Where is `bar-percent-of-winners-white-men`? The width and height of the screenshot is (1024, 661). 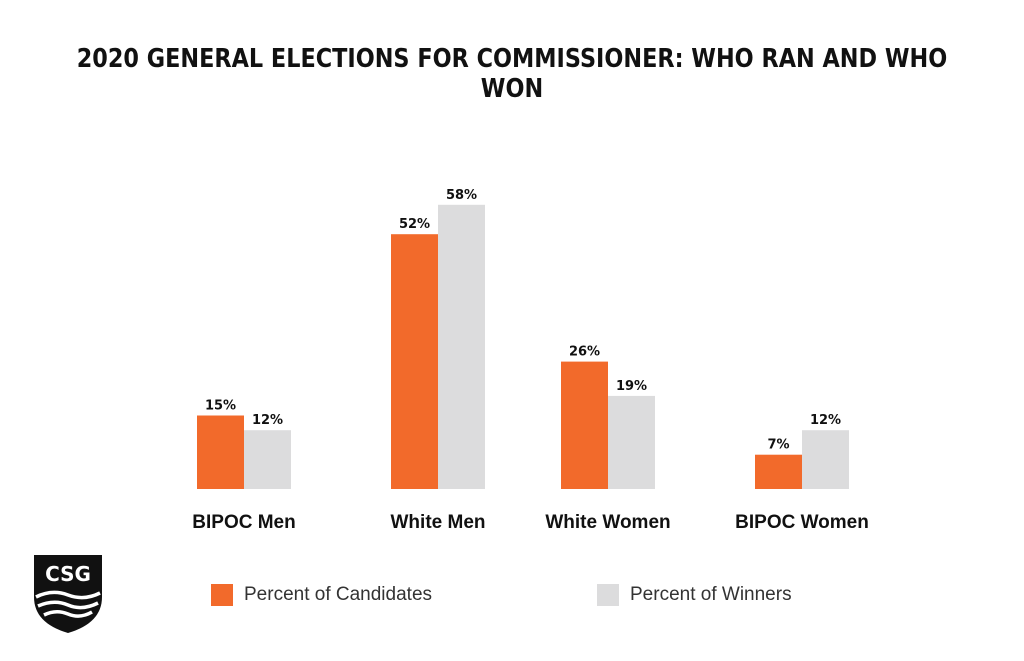 bar-percent-of-winners-white-men is located at coordinates (461, 347).